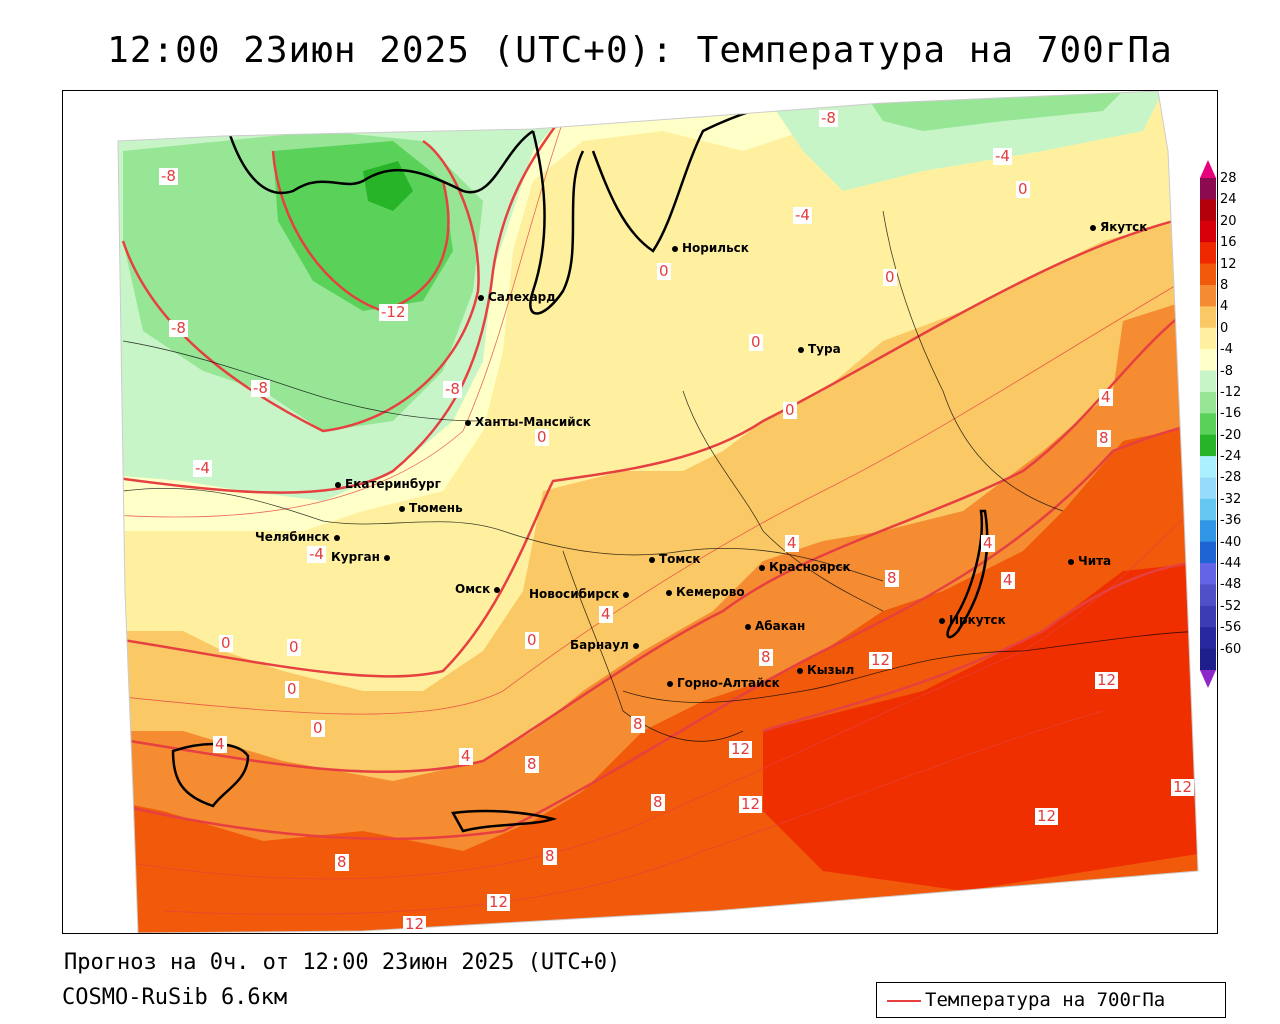 The width and height of the screenshot is (1280, 1024). Describe the element at coordinates (710, 248) in the screenshot. I see `city-marker: Норильск` at that location.